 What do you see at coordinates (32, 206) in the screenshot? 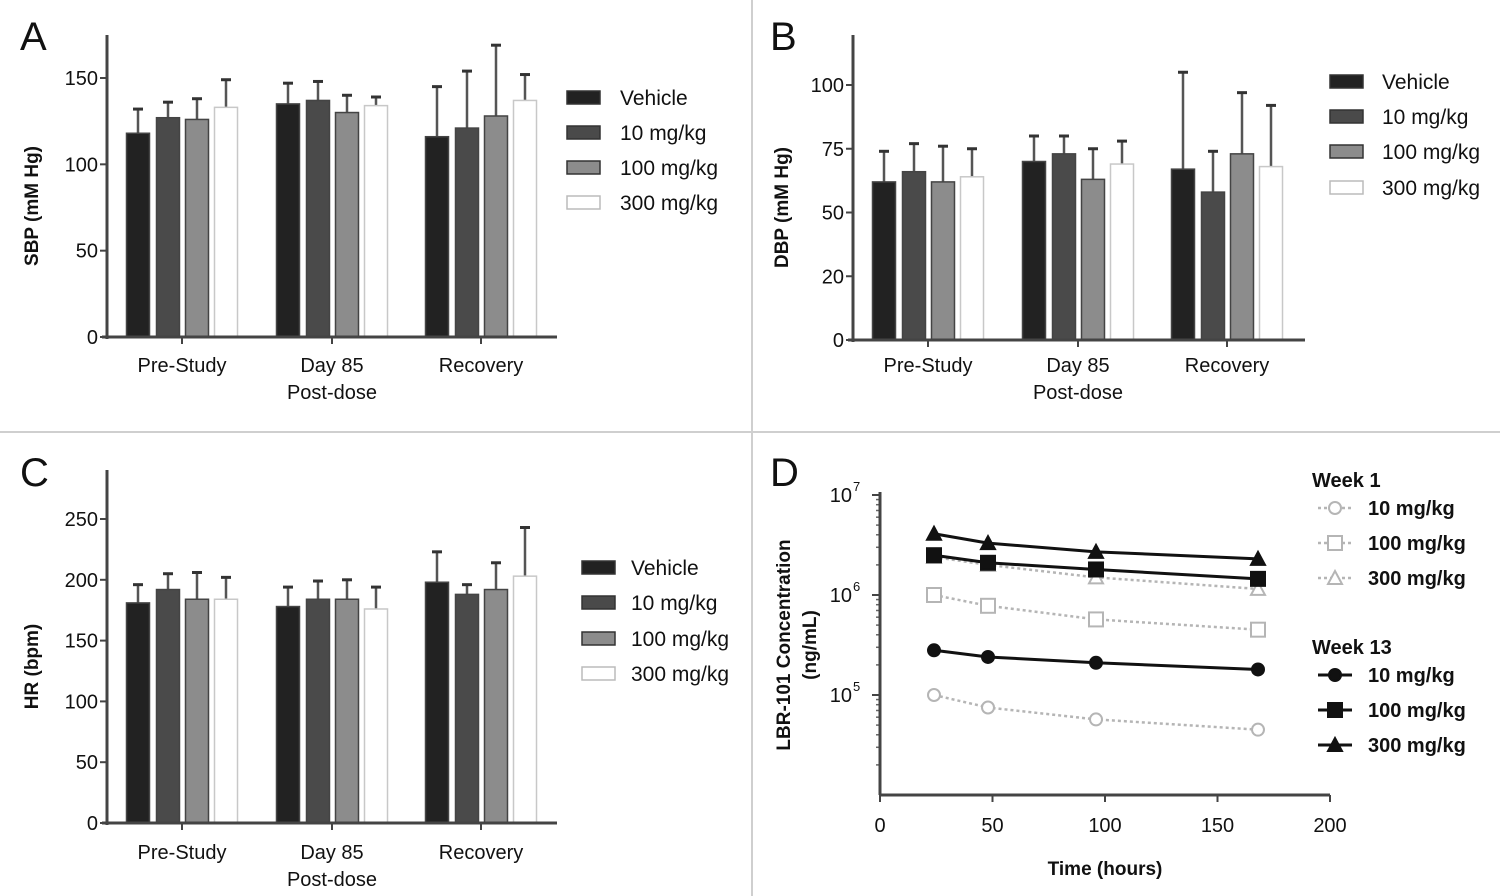
I see `y-axis-label: SBP (mM Hg)` at bounding box center [32, 206].